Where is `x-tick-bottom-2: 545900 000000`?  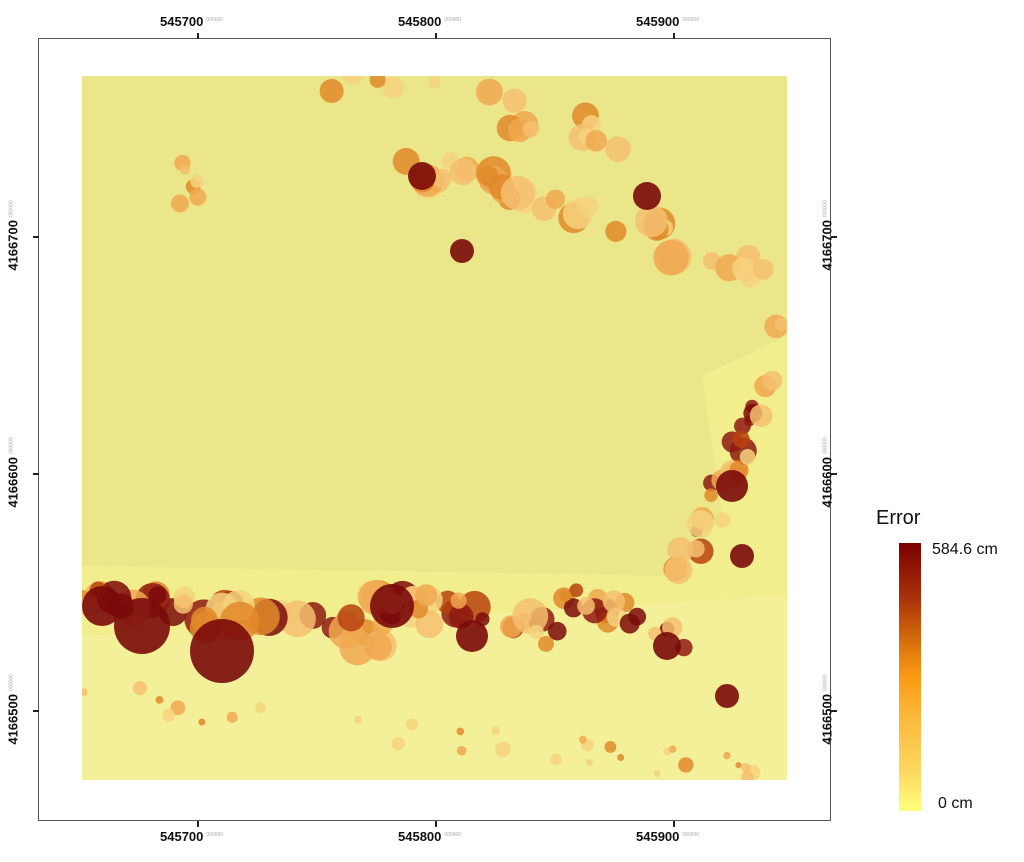
x-tick-bottom-2: 545900 000000 is located at coordinates (667, 836).